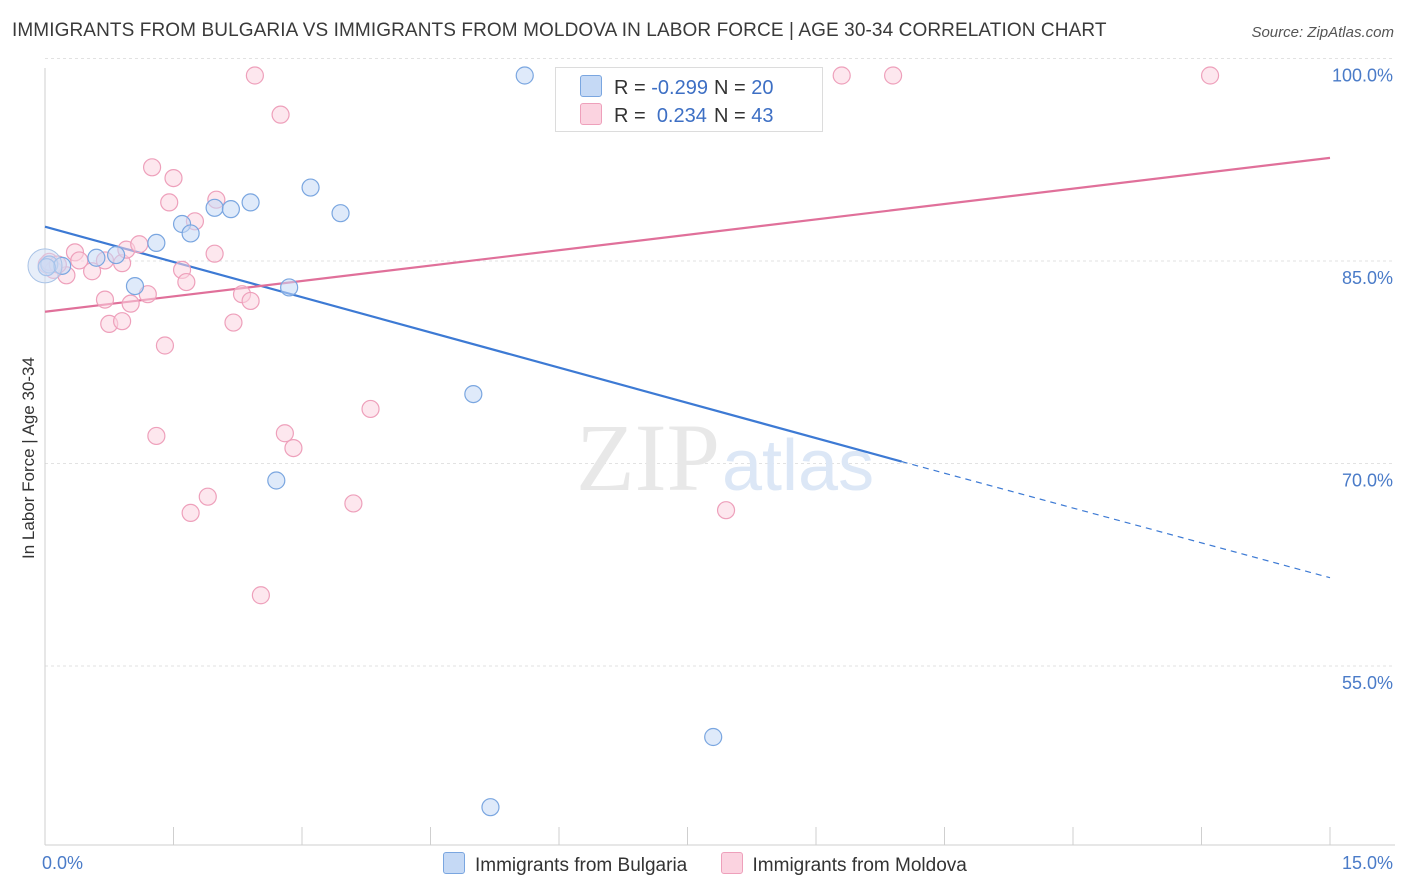 Image resolution: width=1406 pixels, height=892 pixels. I want to click on legend-r-value-bulgaria: -0.299, so click(679, 88).